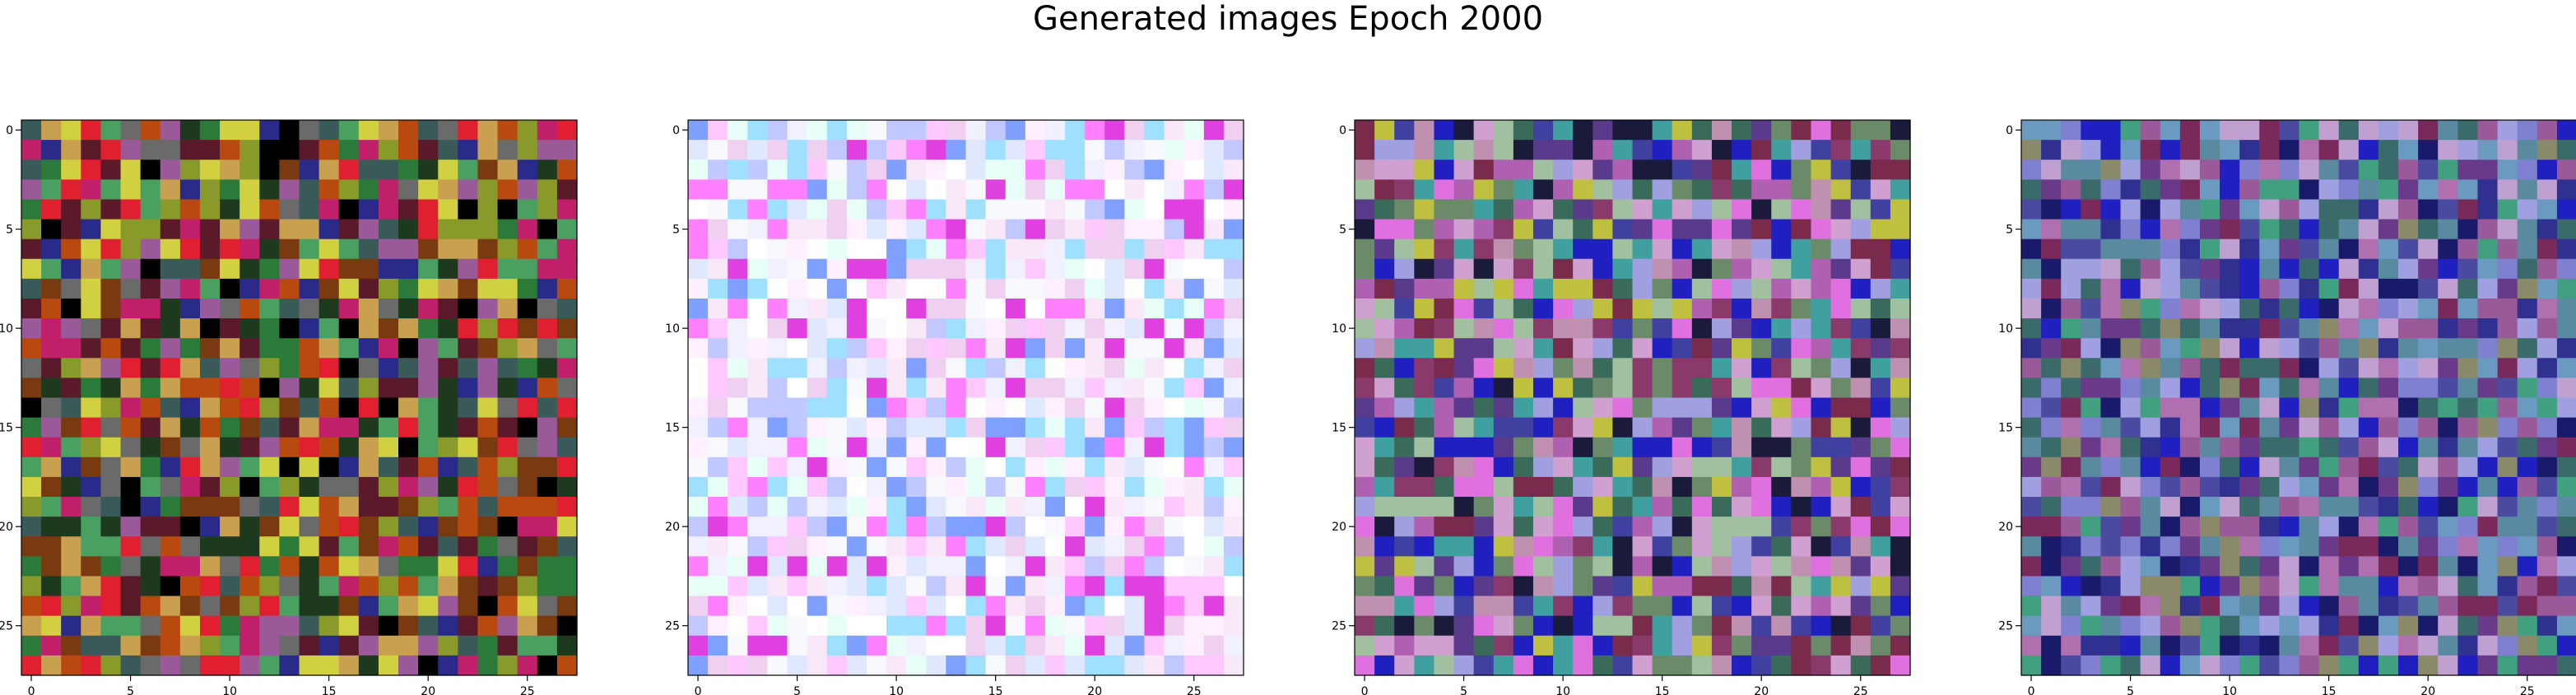 Image resolution: width=2576 pixels, height=695 pixels. I want to click on y-tick-label: 10, so click(2005, 329).